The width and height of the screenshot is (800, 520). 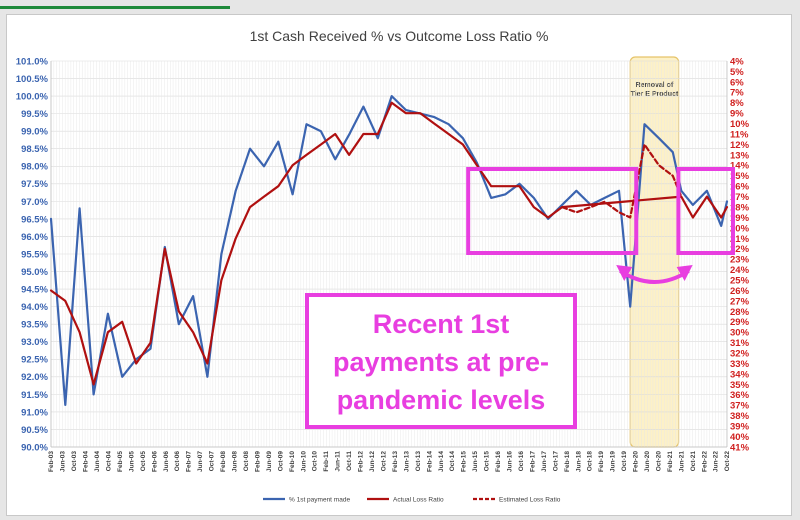 I want to click on right-axis-tick-label: 34%, so click(x=740, y=374).